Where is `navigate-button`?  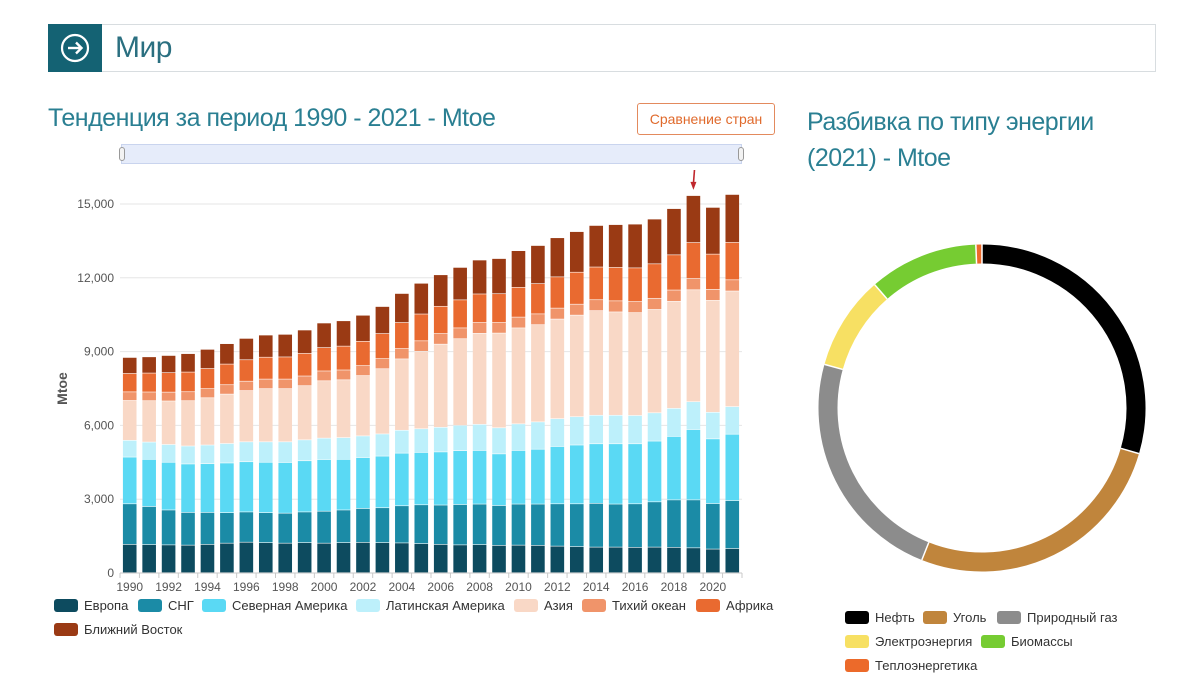
navigate-button is located at coordinates (75, 48).